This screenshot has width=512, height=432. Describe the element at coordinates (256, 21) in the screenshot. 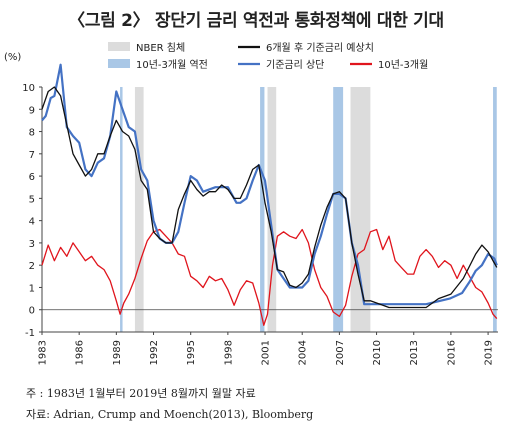

I see `chart-title: 〈그림 2〉 장단기 금리 역전과 통화정책에 대한 기대` at that location.